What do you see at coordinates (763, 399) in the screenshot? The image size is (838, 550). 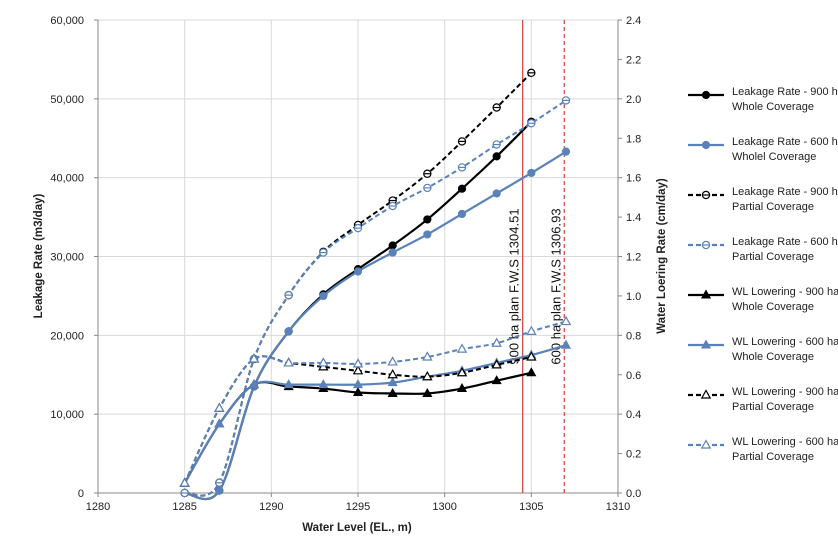 I see `legend-item-7: WL Lowering - 900 ha, Partial Coverage` at bounding box center [763, 399].